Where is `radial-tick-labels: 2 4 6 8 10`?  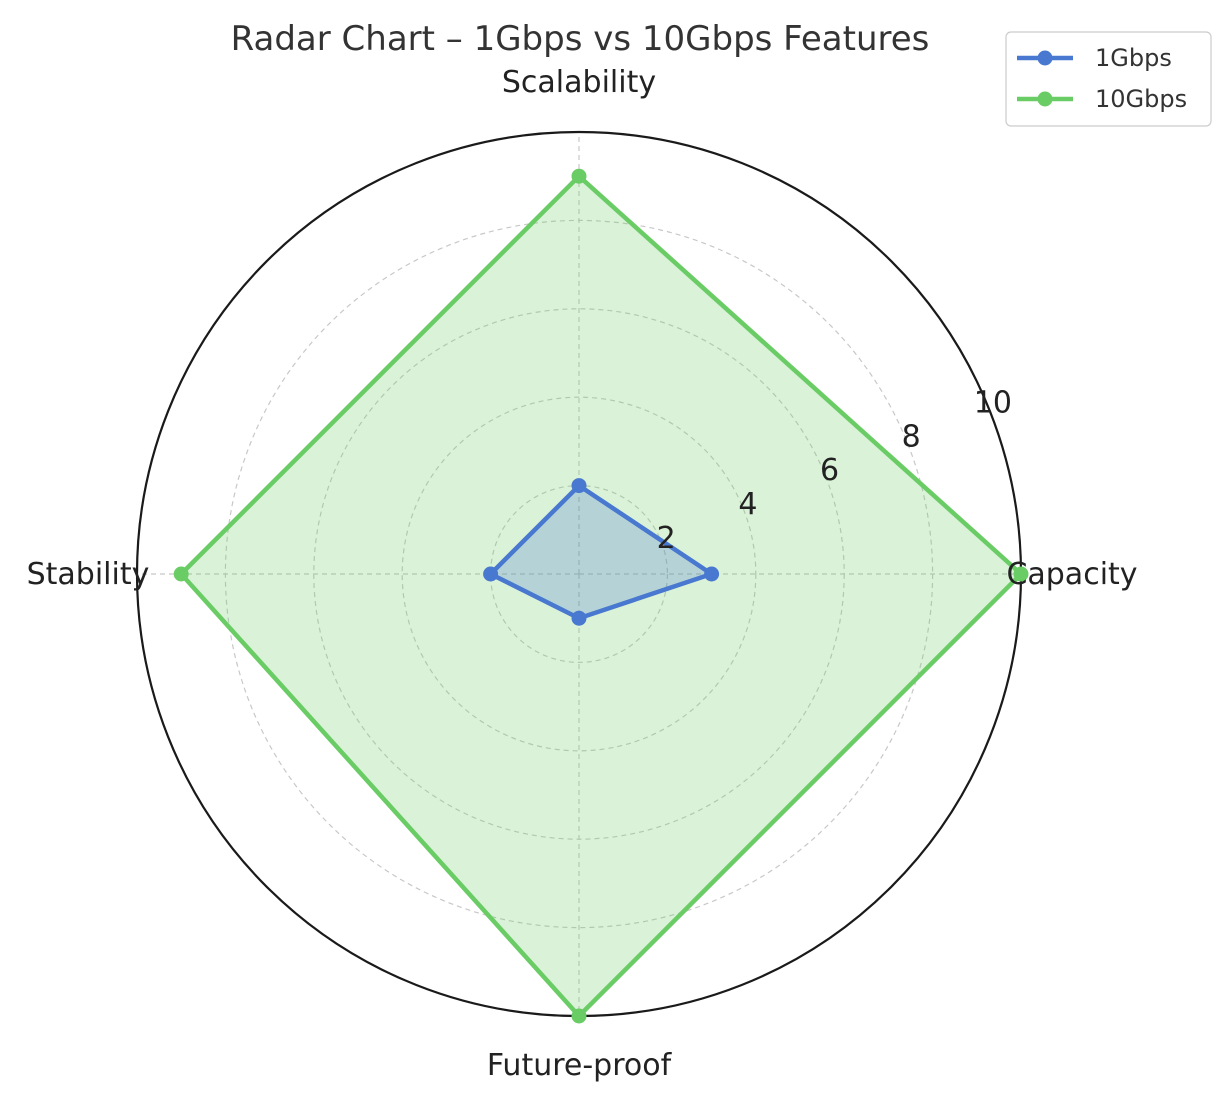
radial-tick-labels: 2 4 6 8 10 is located at coordinates (834, 471).